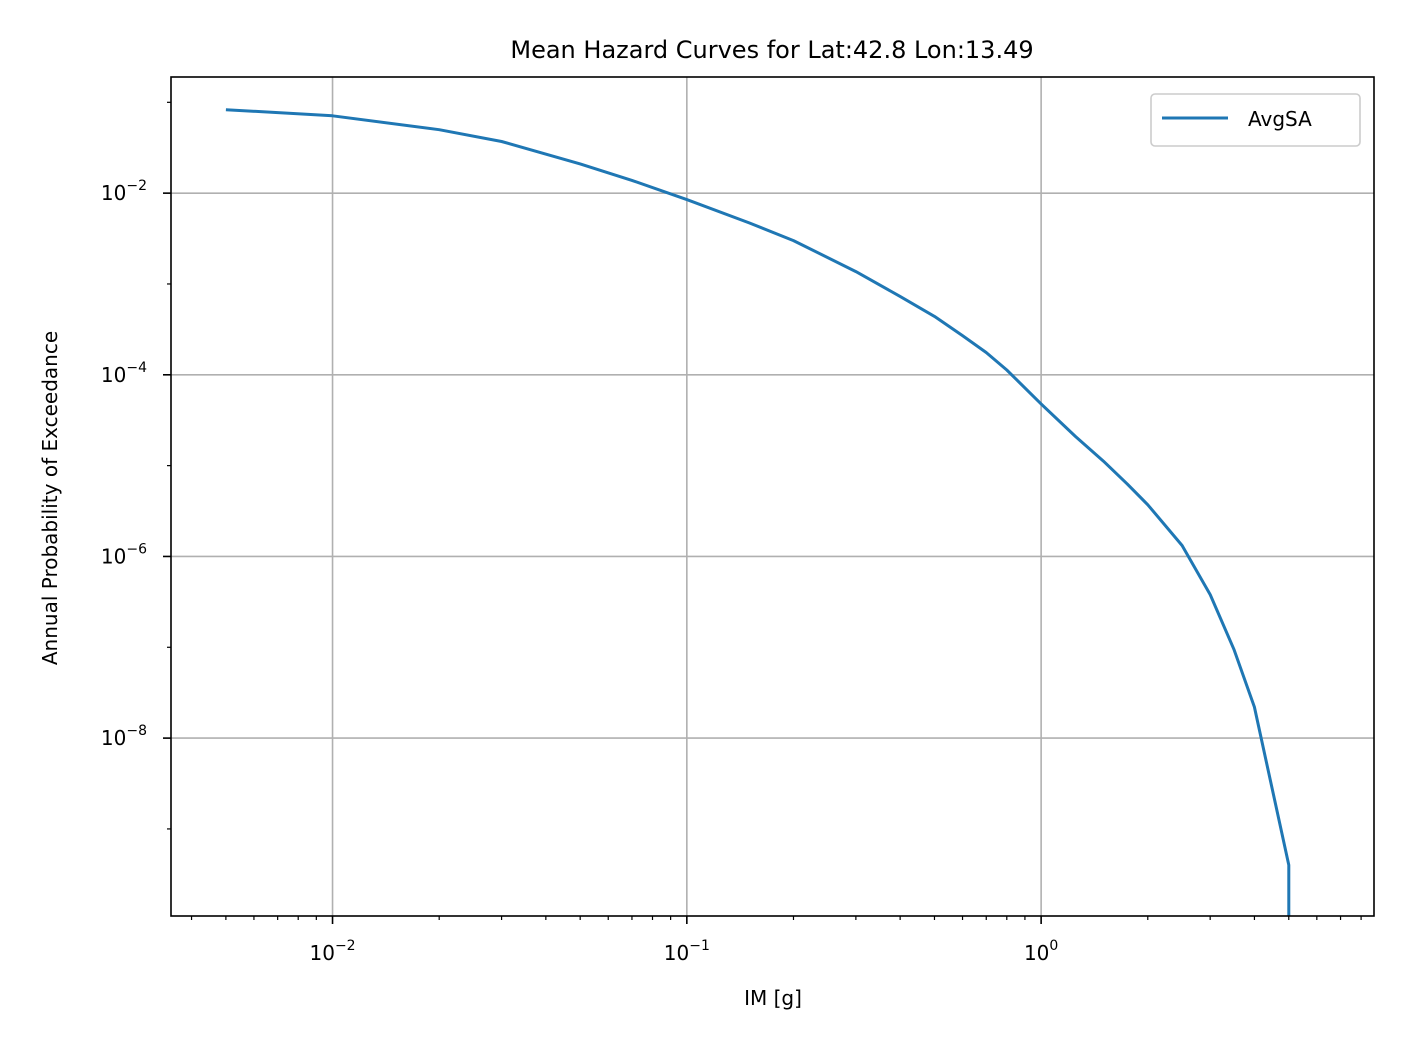 Image resolution: width=1408 pixels, height=1056 pixels. I want to click on y-tick-label: 10⁻², so click(124, 191).